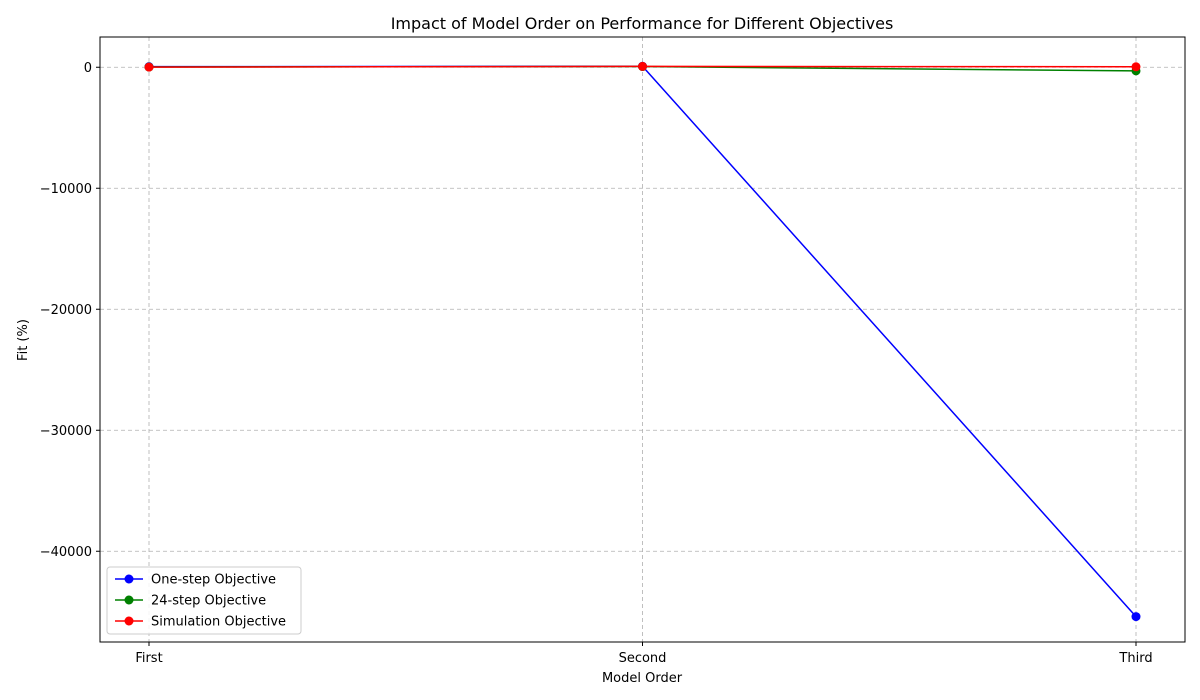 Image resolution: width=1200 pixels, height=700 pixels. Describe the element at coordinates (642, 678) in the screenshot. I see `x-axis-label: Model Order` at that location.